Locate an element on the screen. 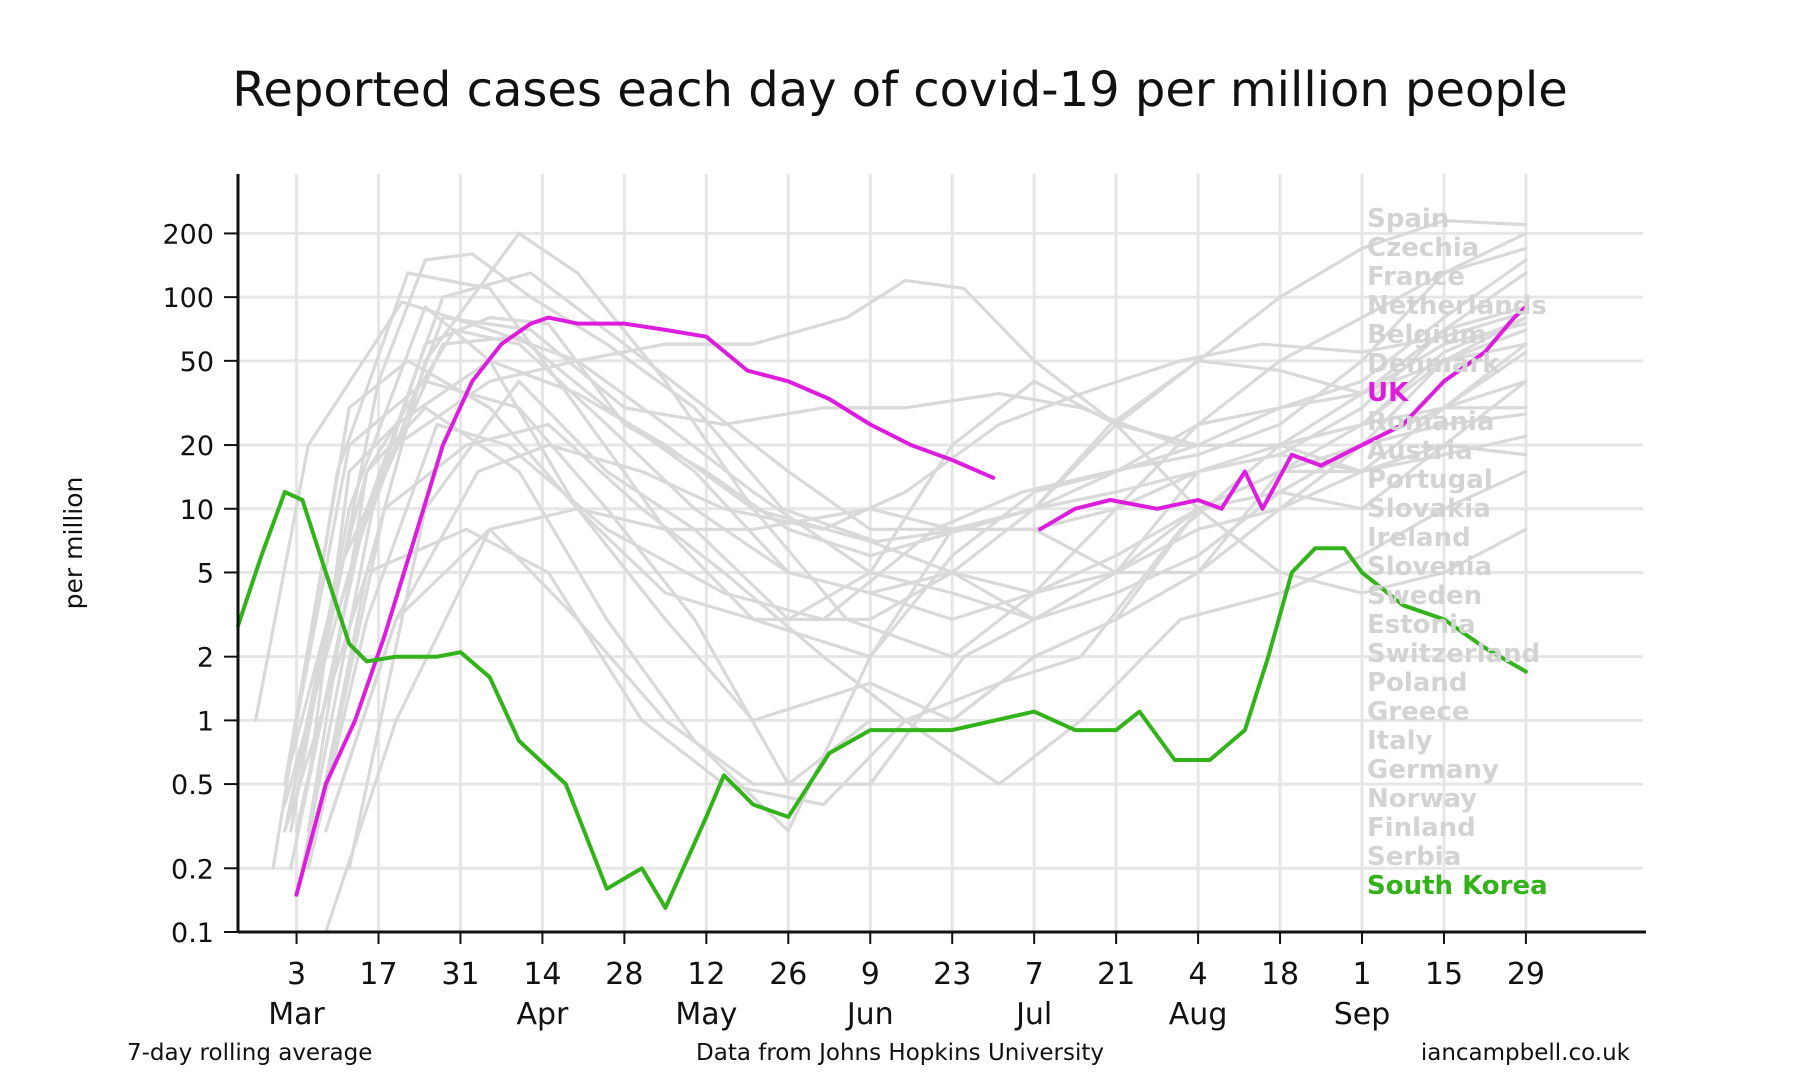 This screenshot has height=1080, width=1800. x-month-label: Sep is located at coordinates (1362, 1014).